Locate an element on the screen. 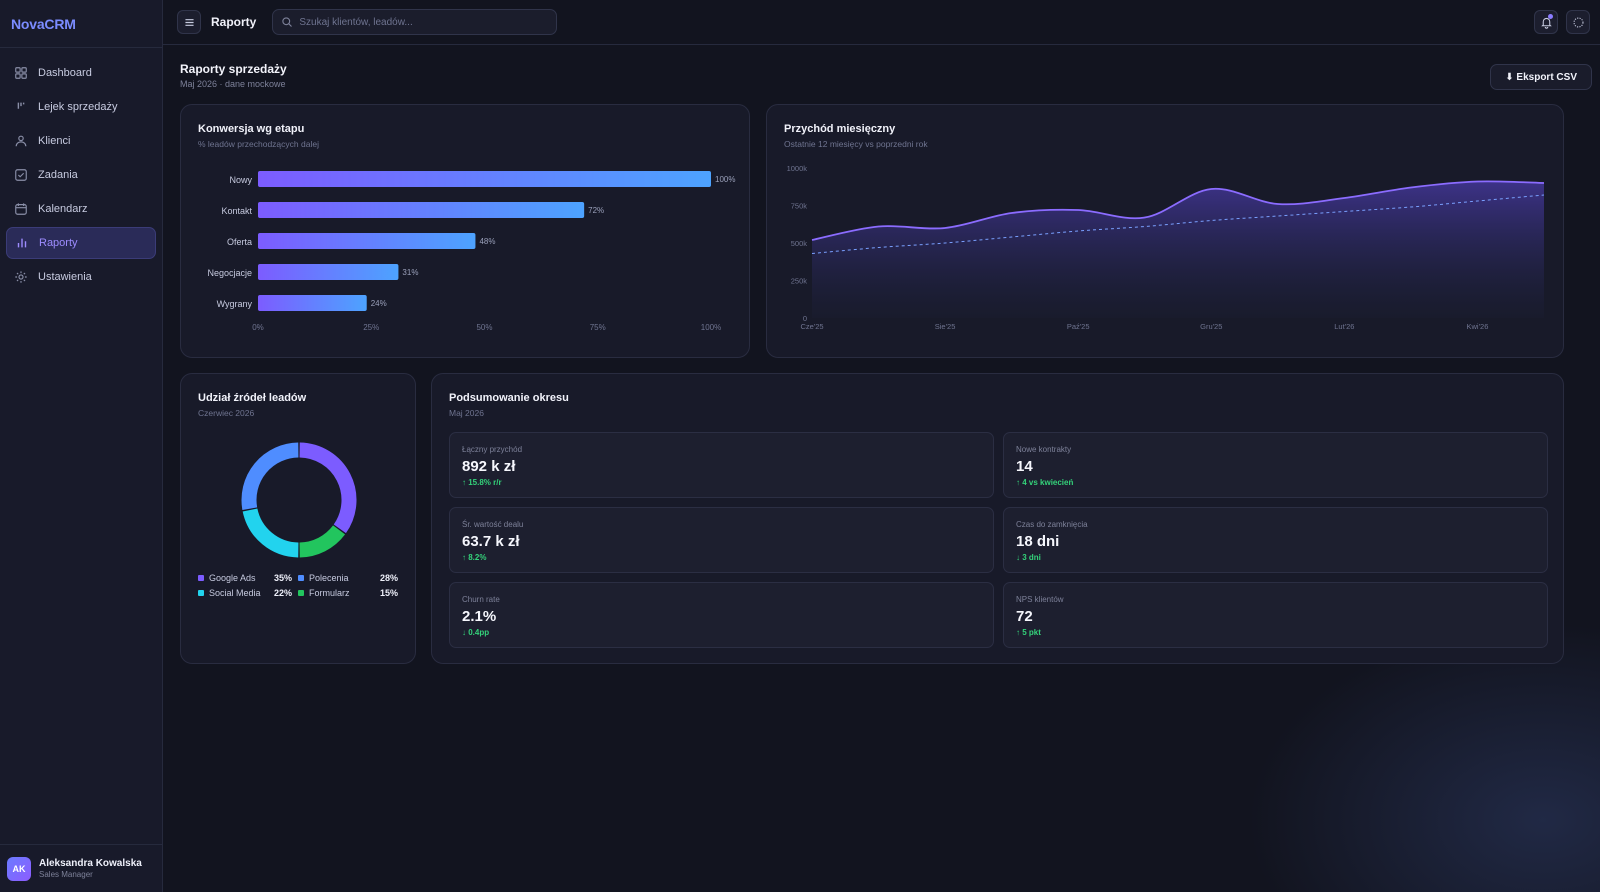 The height and width of the screenshot is (892, 1600). revenue-series-line is located at coordinates (1178, 210).